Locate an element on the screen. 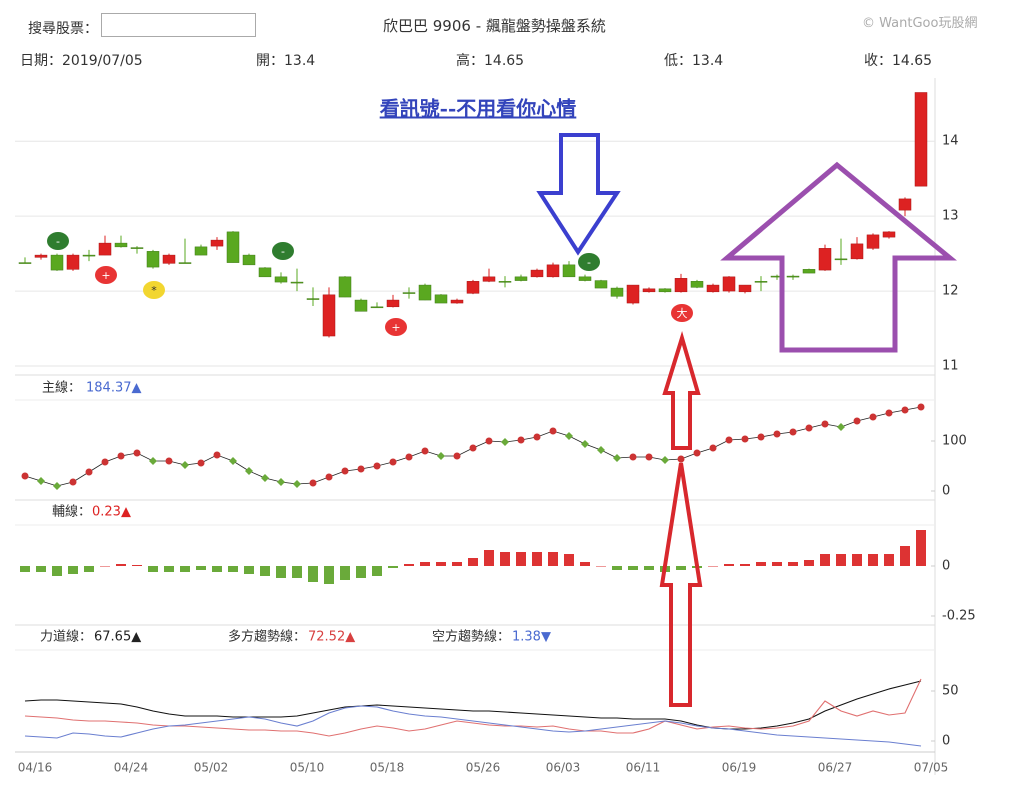 The image size is (1027, 786). panel-label: 主線： is located at coordinates (61, 388).